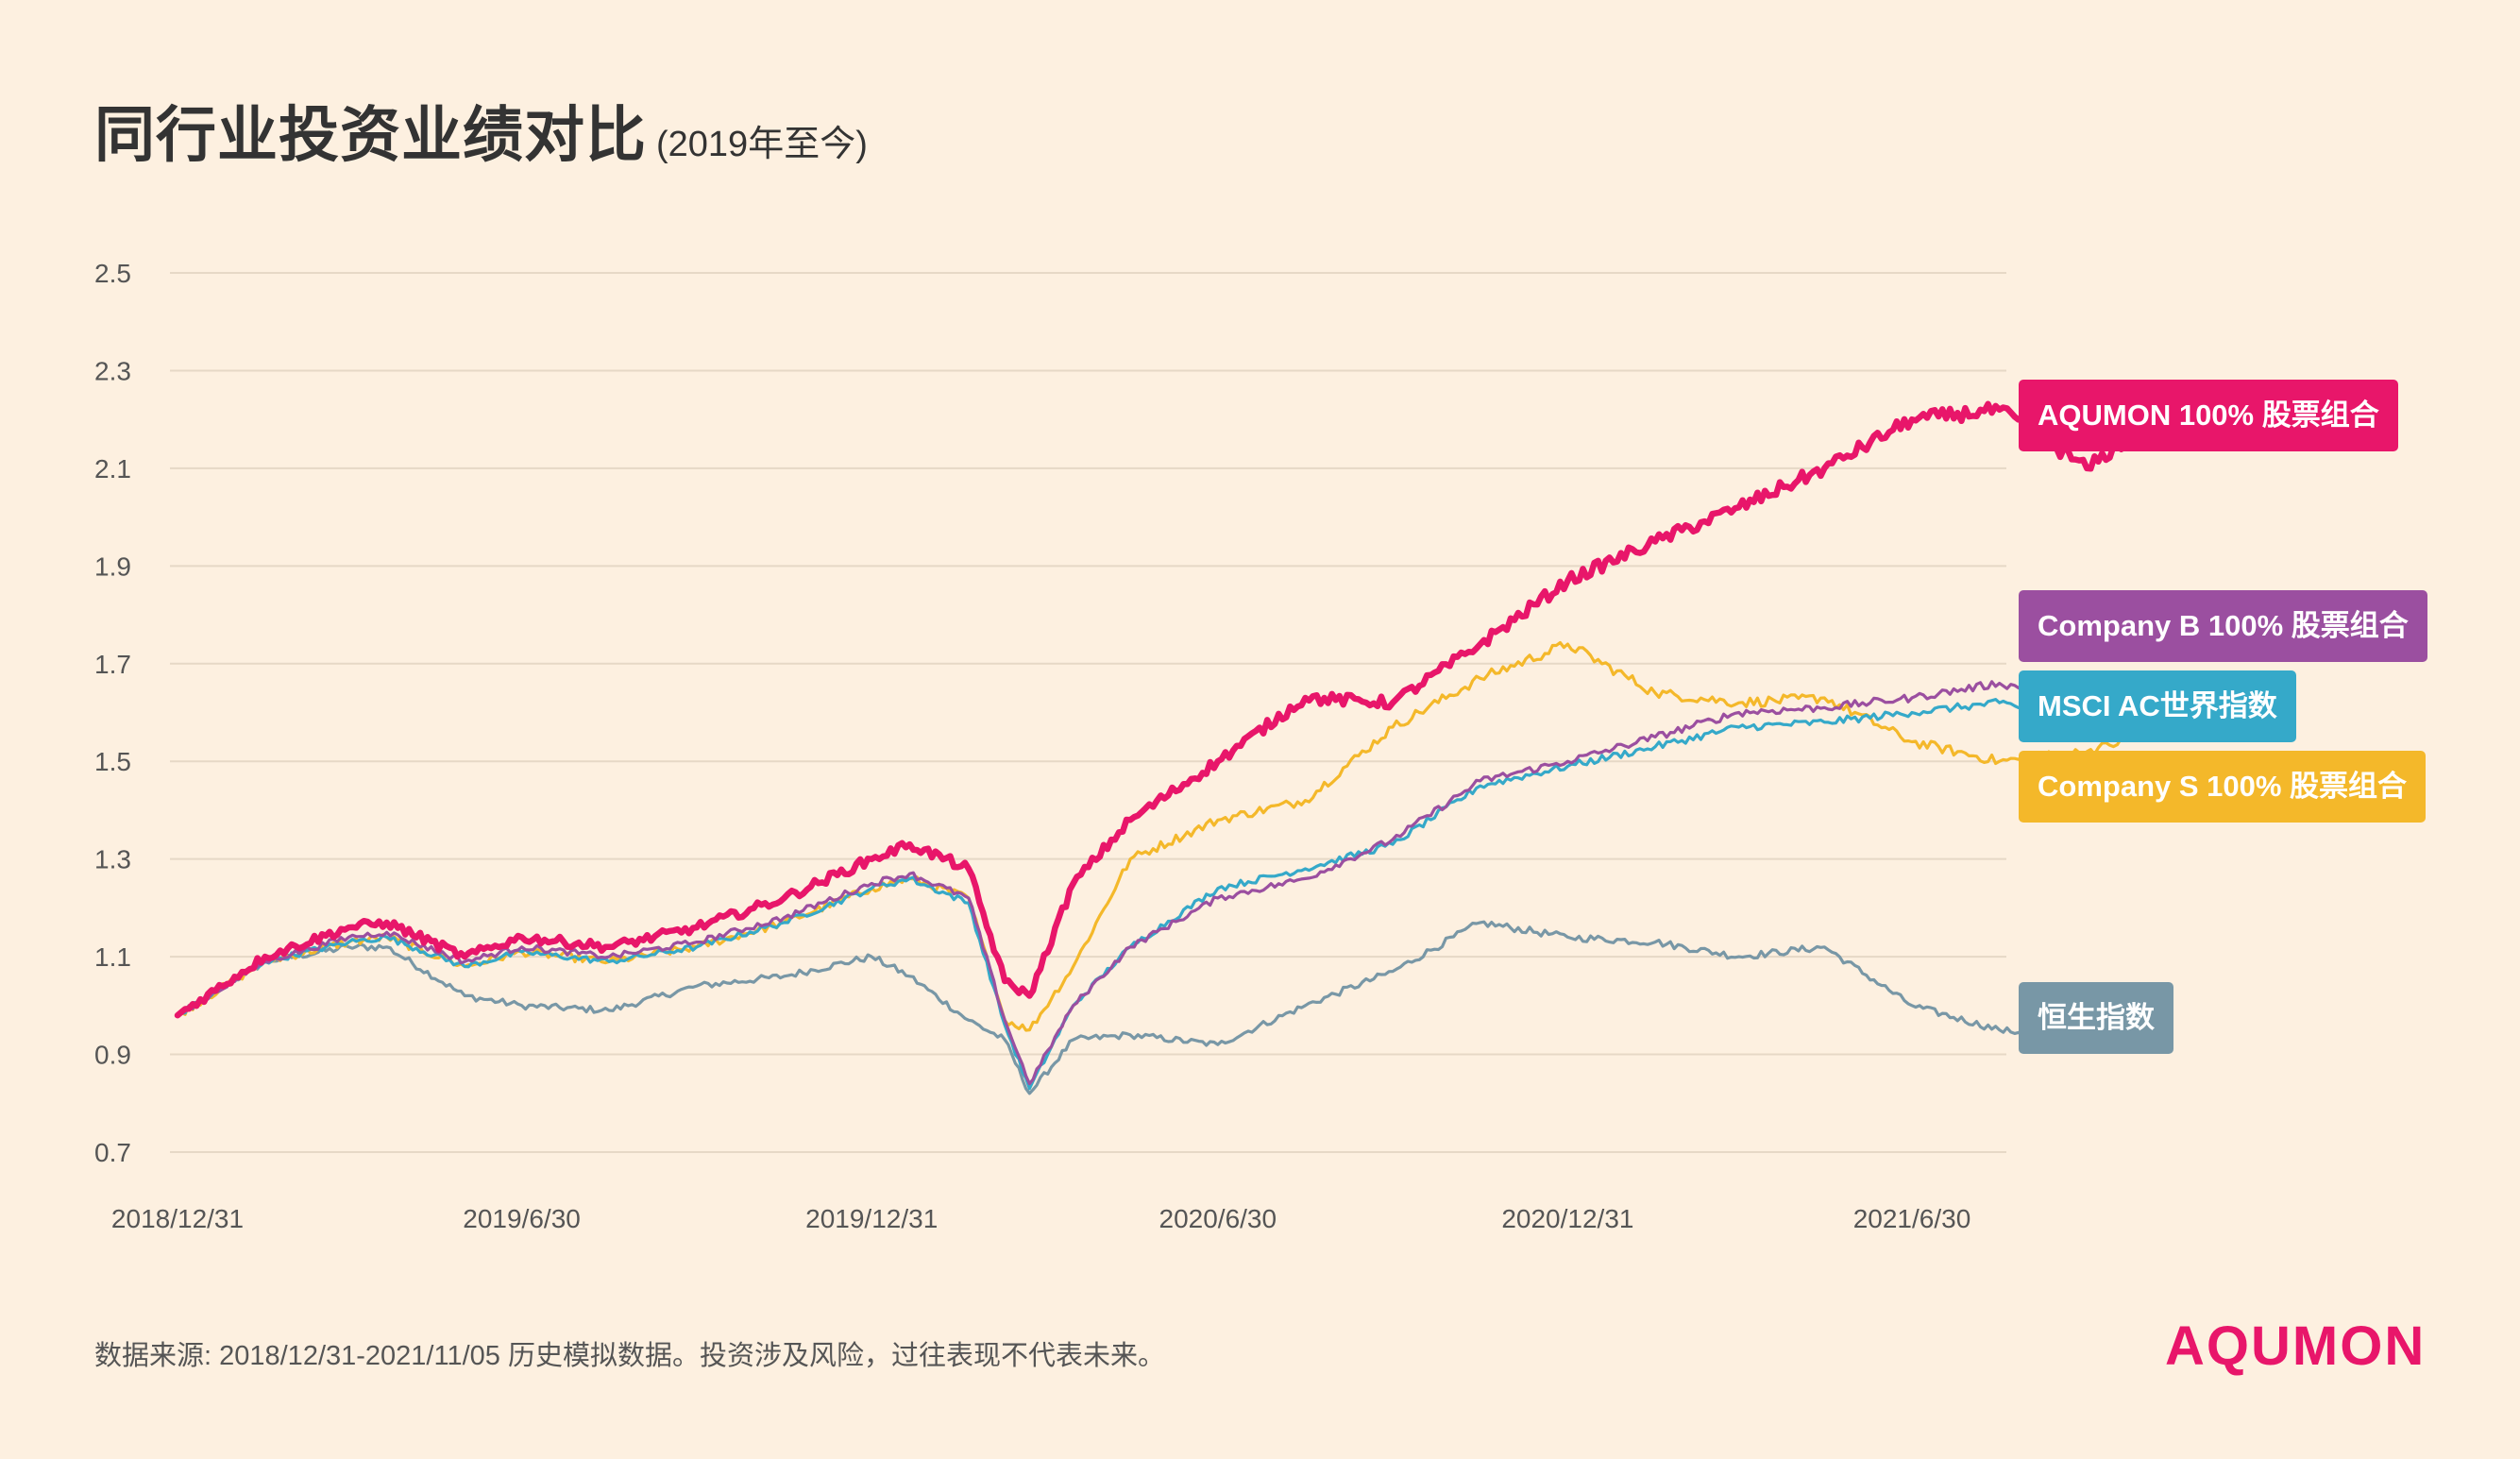 This screenshot has width=2520, height=1459. What do you see at coordinates (113, 761) in the screenshot?
I see `y-tick-label: 1.5` at bounding box center [113, 761].